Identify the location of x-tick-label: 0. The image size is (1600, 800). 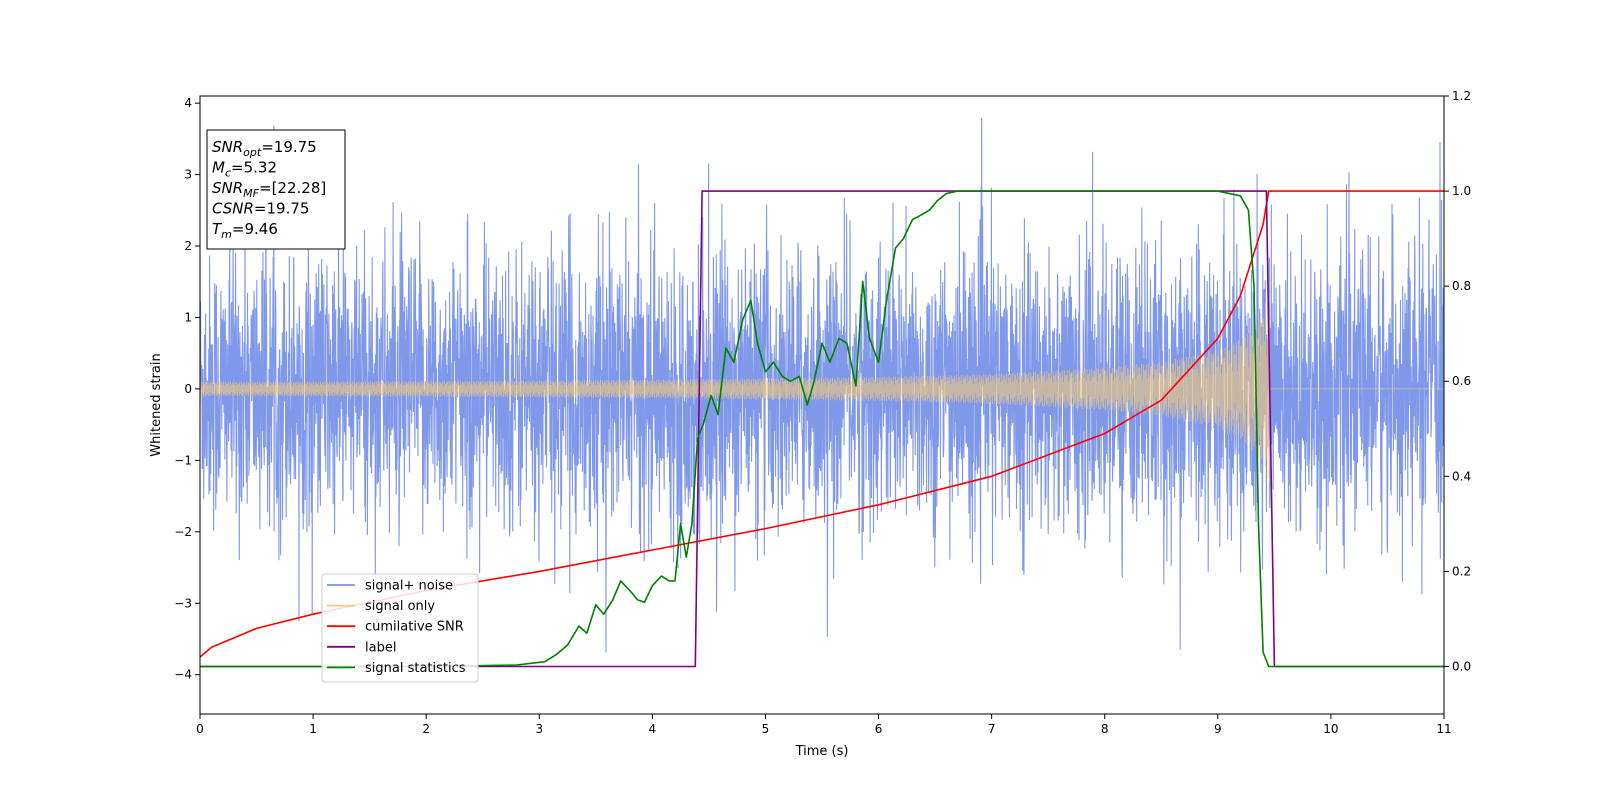
(200, 729).